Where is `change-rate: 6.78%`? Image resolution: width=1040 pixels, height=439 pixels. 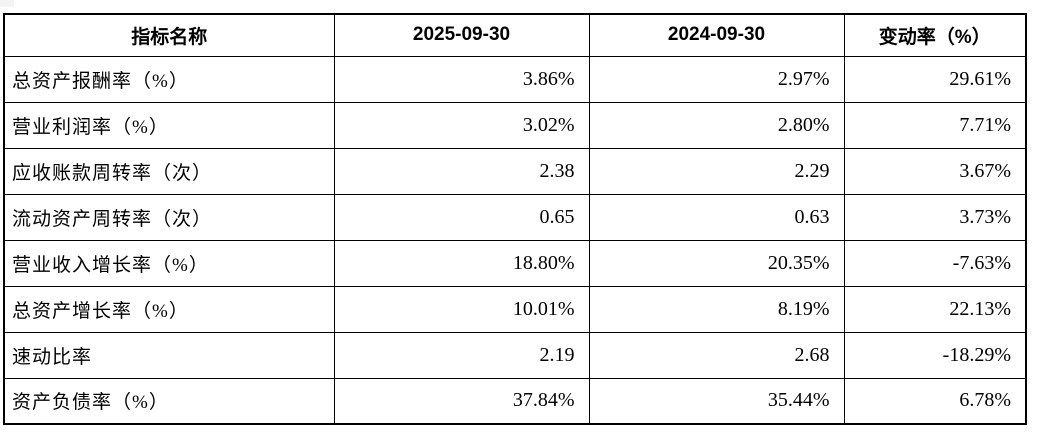 change-rate: 6.78% is located at coordinates (935, 401).